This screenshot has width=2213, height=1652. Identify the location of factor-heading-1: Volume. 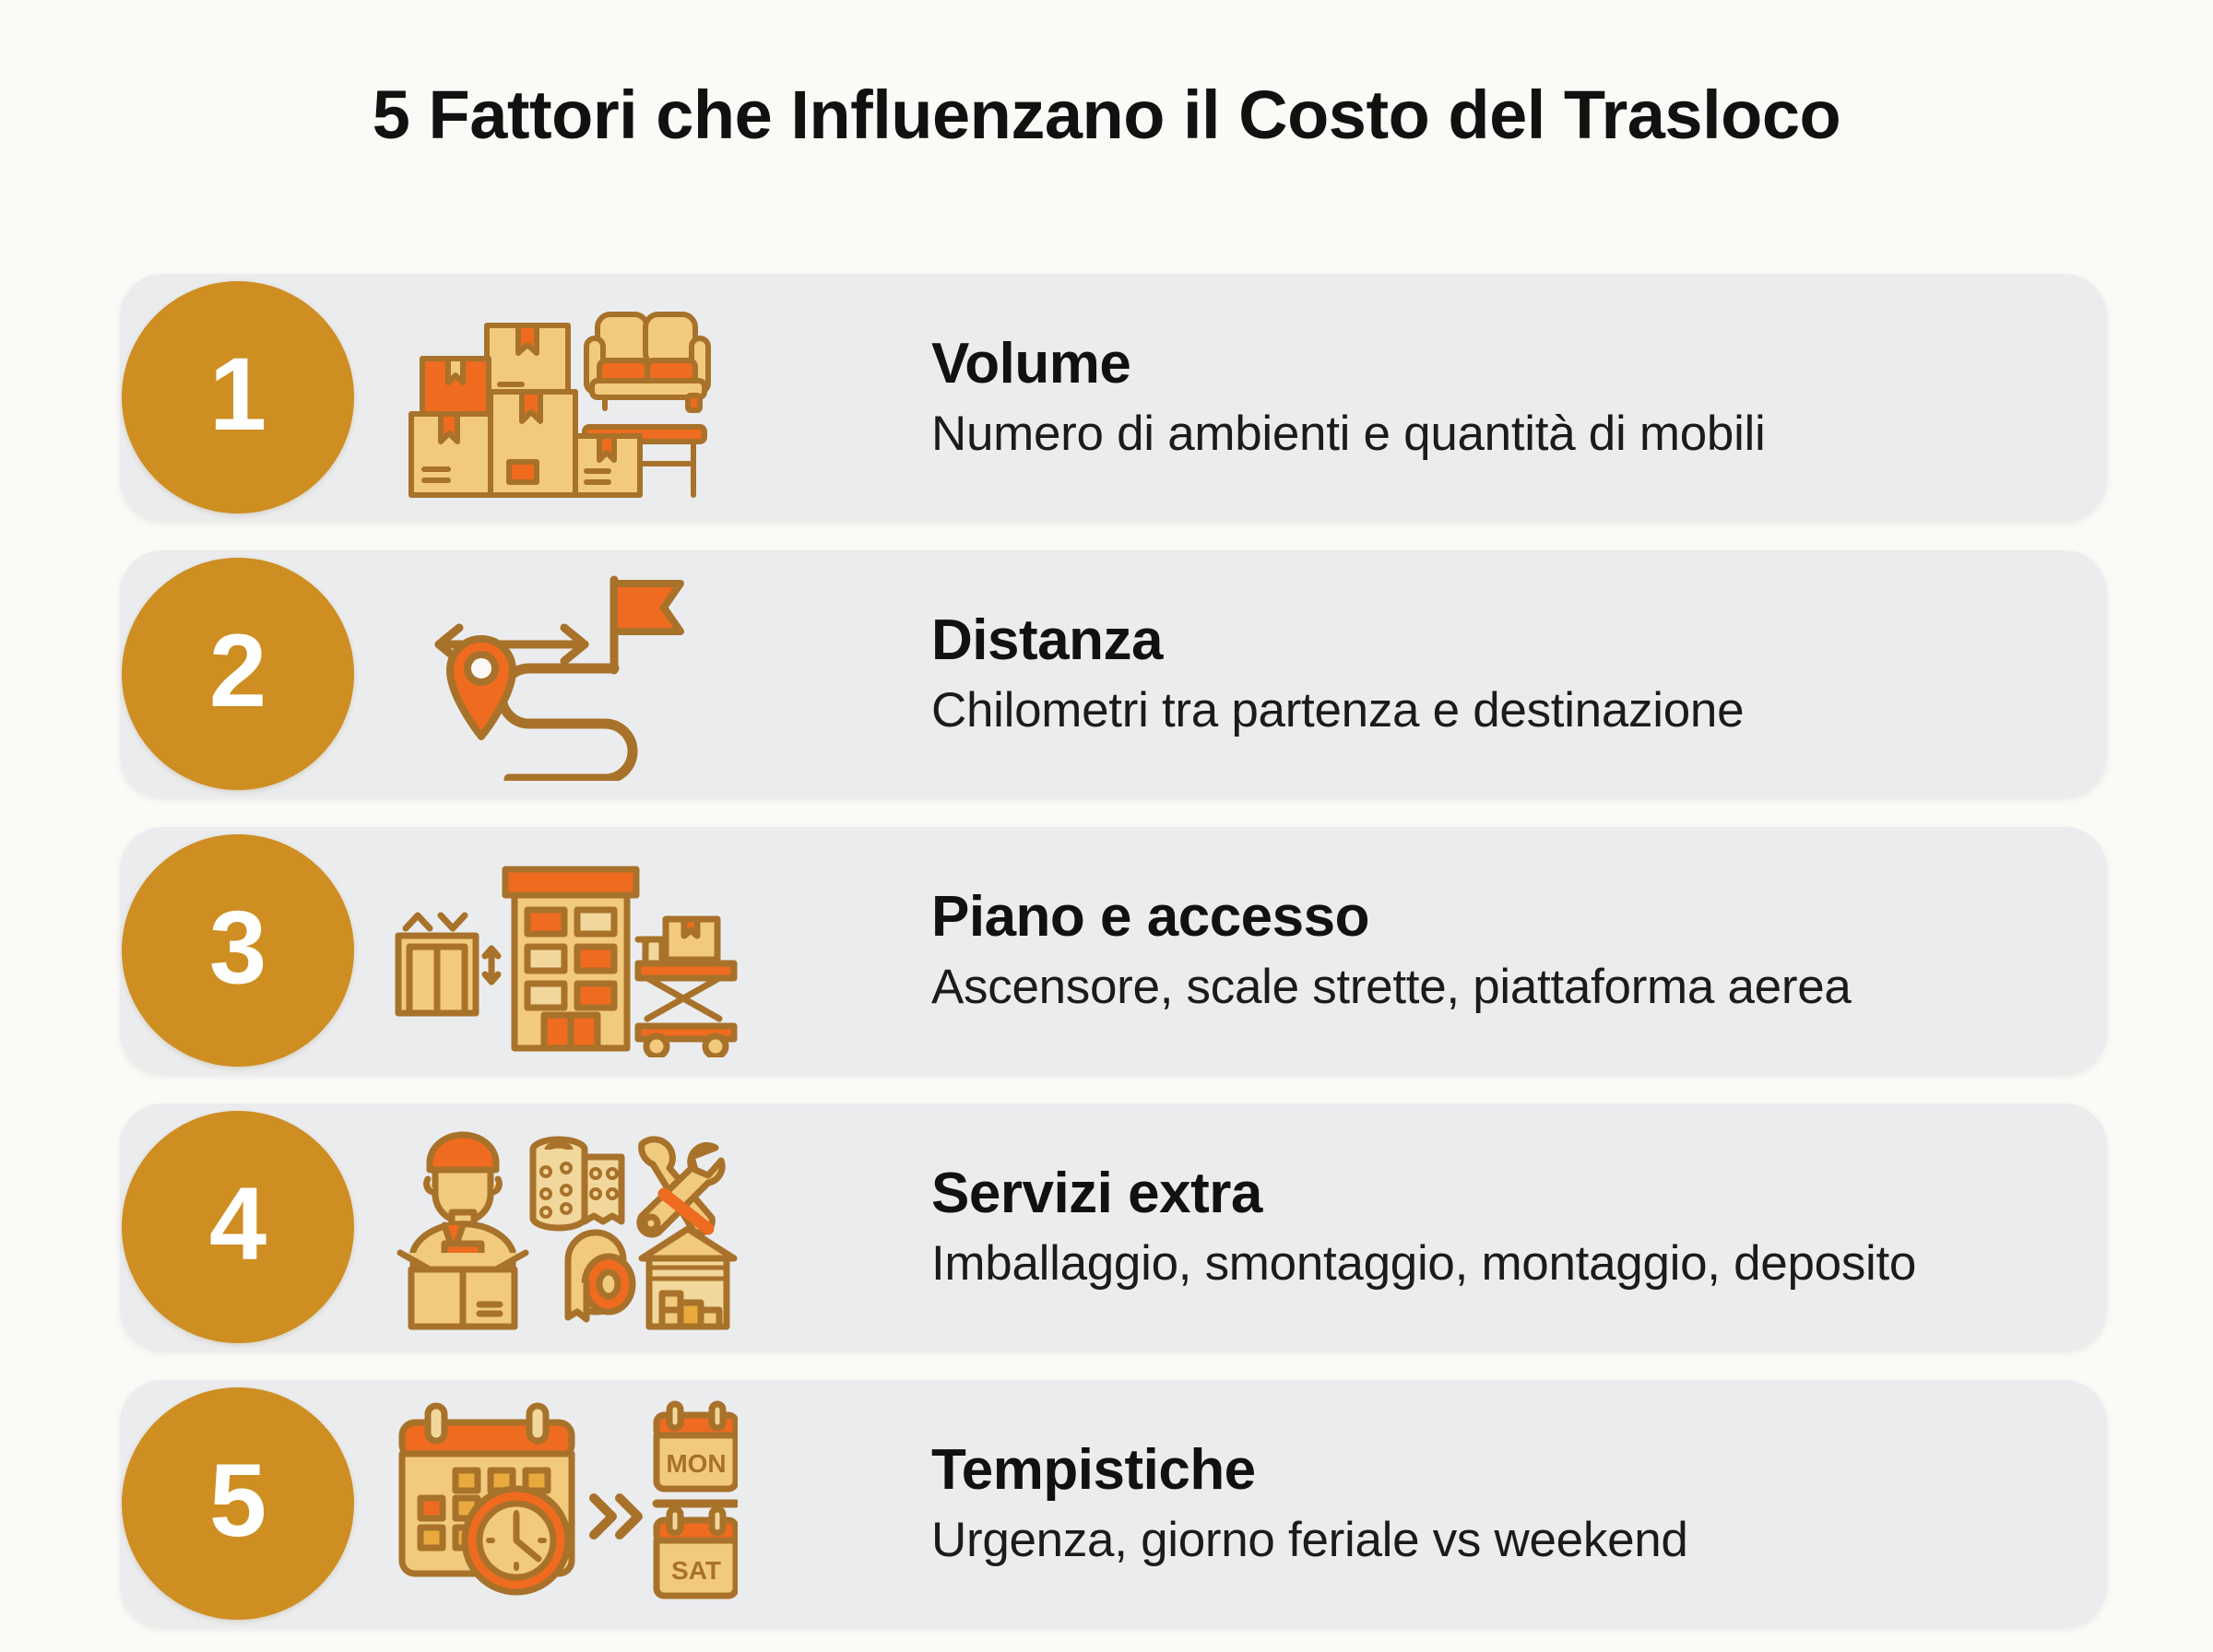
(1031, 363).